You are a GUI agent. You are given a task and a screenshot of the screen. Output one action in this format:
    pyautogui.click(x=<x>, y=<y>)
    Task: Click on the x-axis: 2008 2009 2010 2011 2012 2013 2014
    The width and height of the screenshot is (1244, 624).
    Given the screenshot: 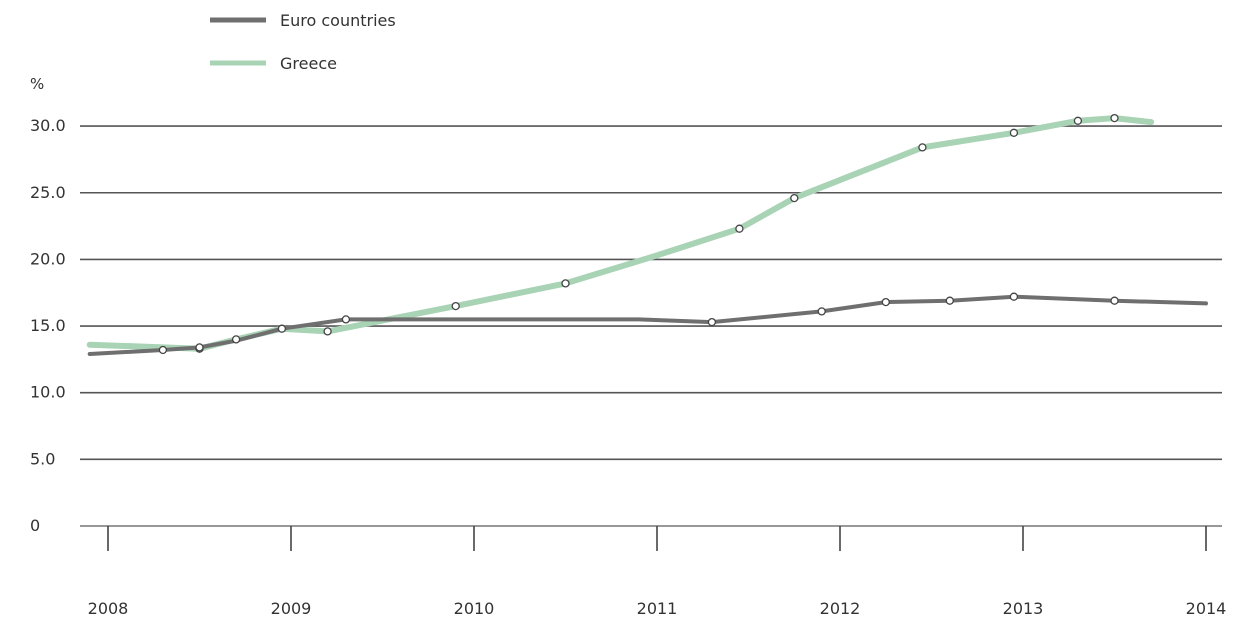 What is the action you would take?
    pyautogui.click(x=657, y=572)
    